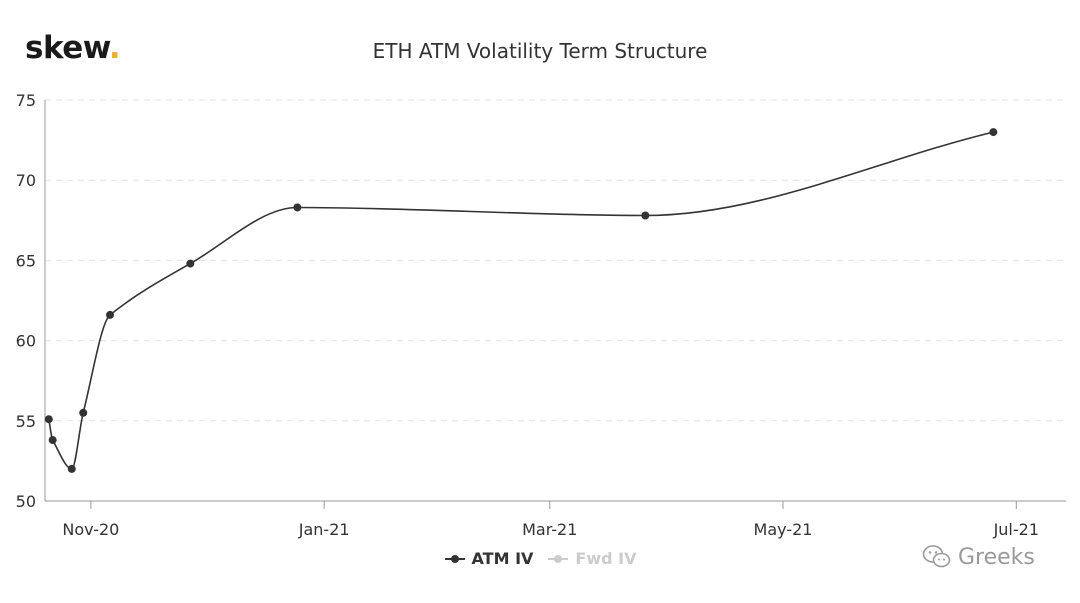 Image resolution: width=1080 pixels, height=603 pixels. I want to click on skew-logo: skew., so click(73, 48).